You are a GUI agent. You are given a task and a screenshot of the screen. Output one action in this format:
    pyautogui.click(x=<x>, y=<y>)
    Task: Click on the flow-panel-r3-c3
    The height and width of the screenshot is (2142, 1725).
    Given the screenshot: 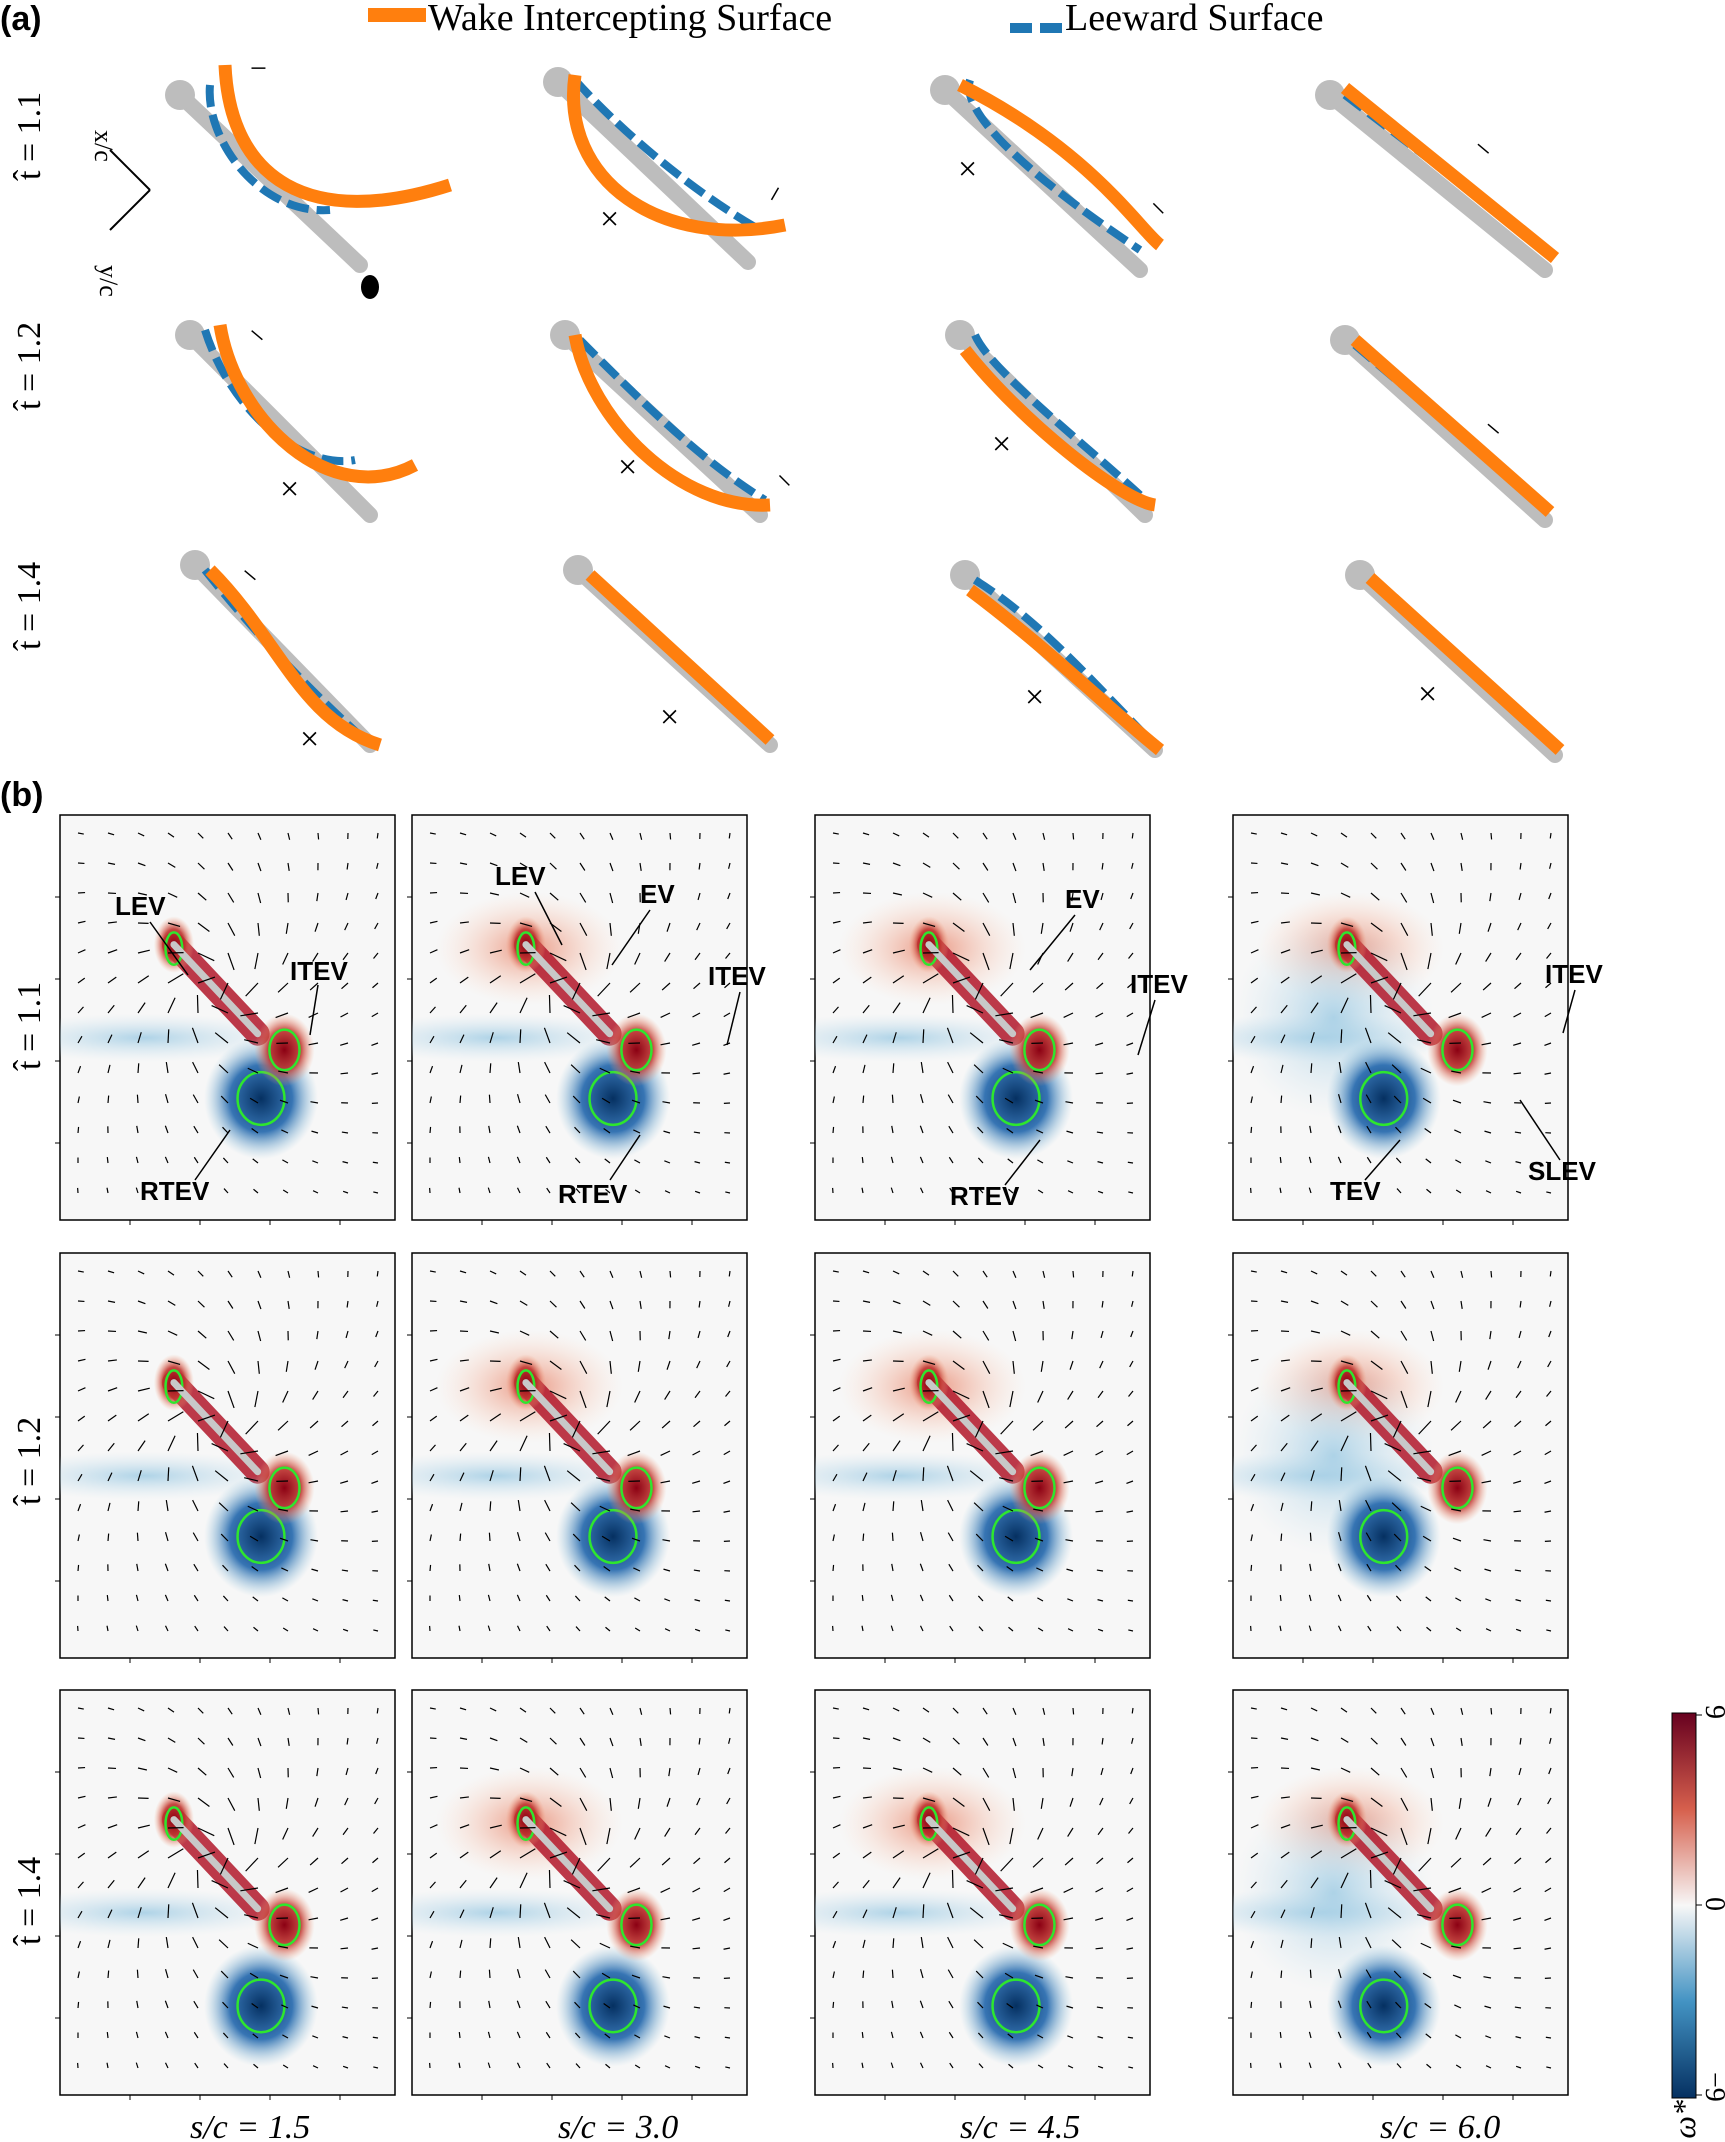 What is the action you would take?
    pyautogui.click(x=980, y=1894)
    